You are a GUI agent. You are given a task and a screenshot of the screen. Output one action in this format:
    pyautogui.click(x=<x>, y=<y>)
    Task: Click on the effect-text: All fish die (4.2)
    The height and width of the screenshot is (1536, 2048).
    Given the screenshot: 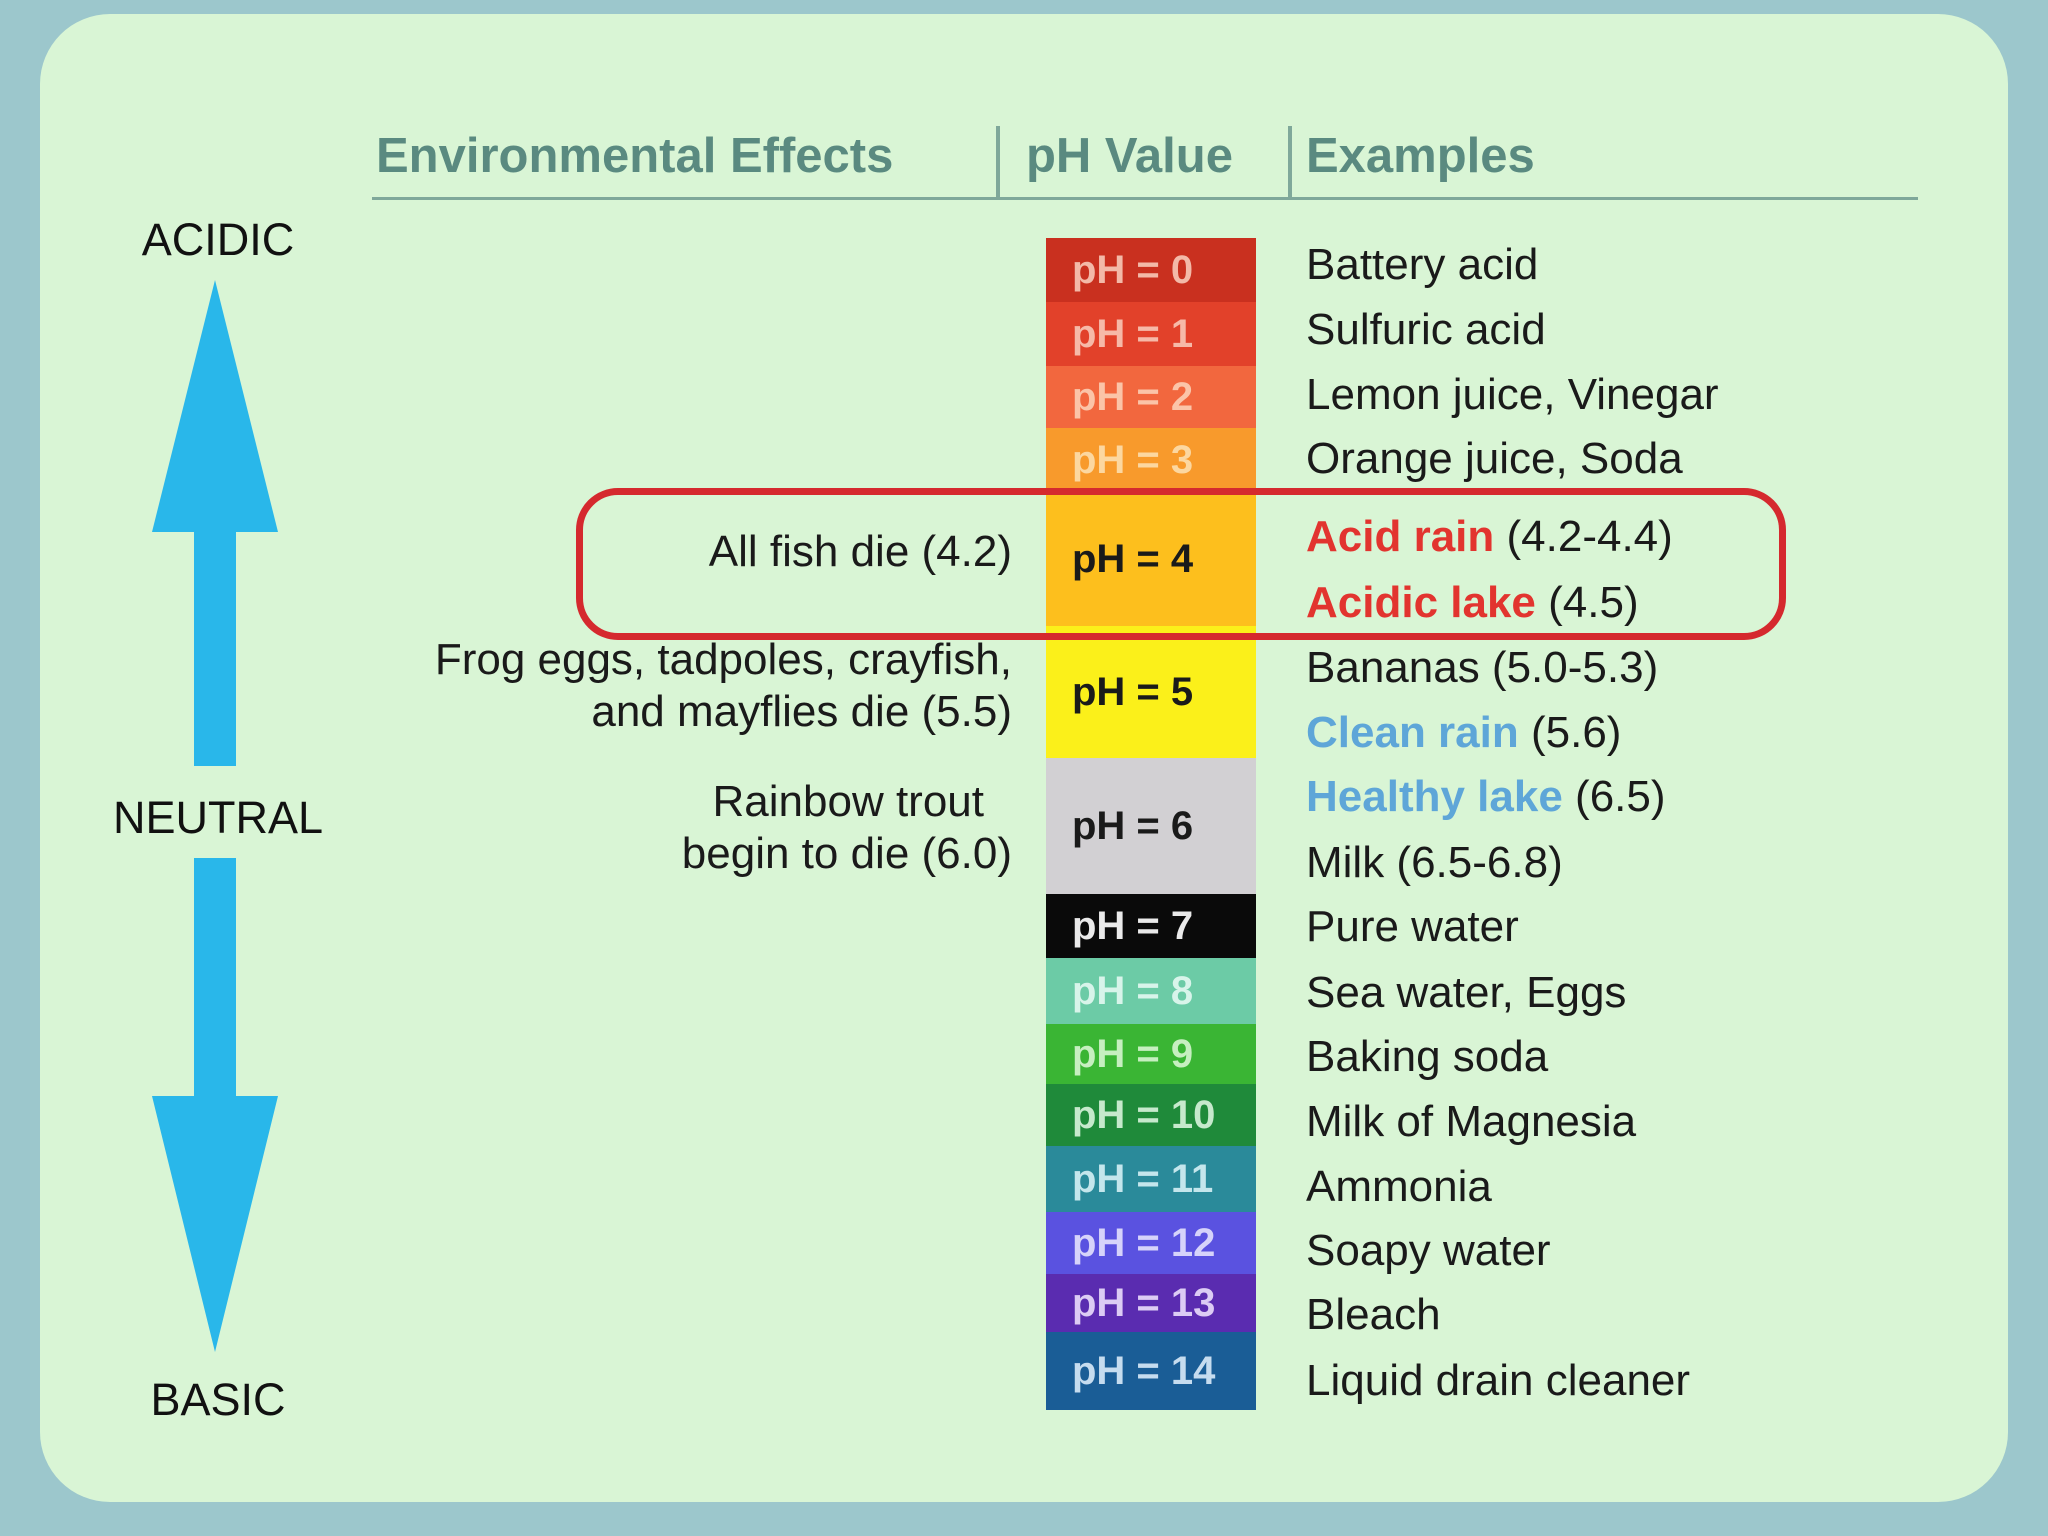 What is the action you would take?
    pyautogui.click(x=860, y=551)
    